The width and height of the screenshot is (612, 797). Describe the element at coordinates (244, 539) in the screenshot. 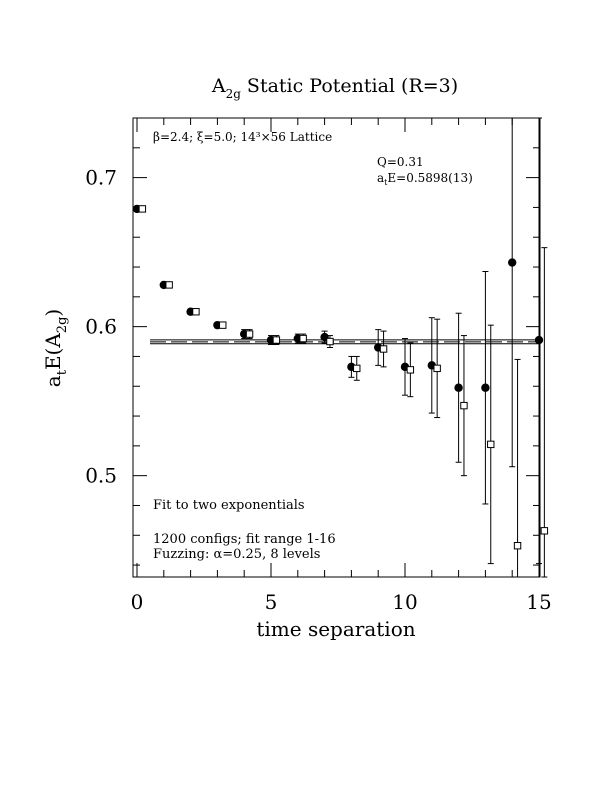

I see `configs-annotation: 1200 configs; fit range 1-16` at that location.